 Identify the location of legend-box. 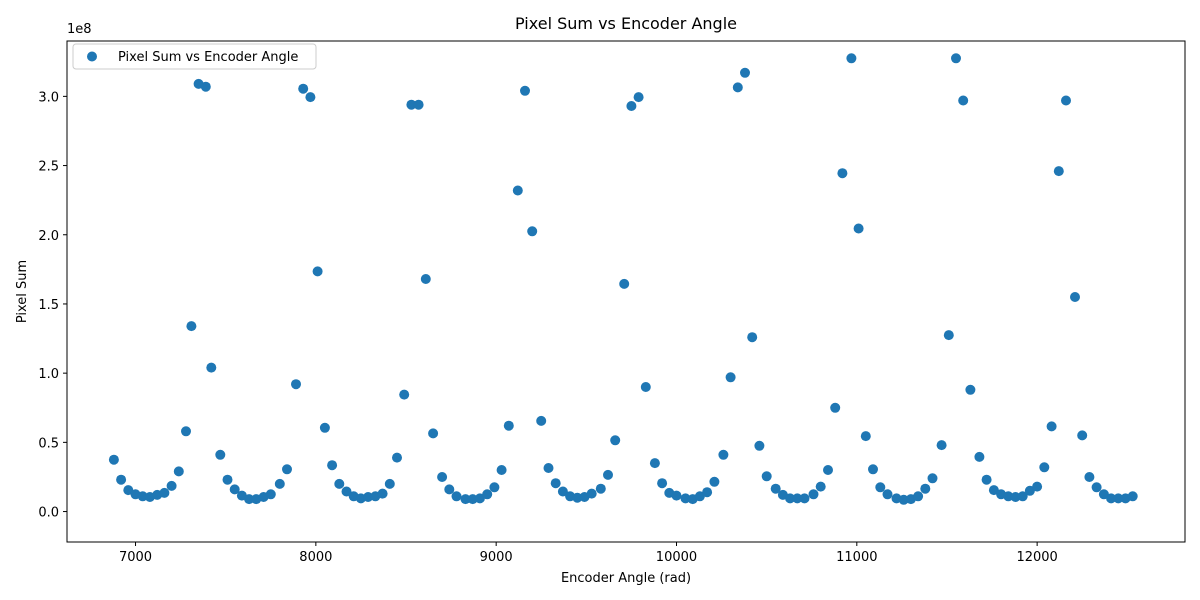
(194, 56).